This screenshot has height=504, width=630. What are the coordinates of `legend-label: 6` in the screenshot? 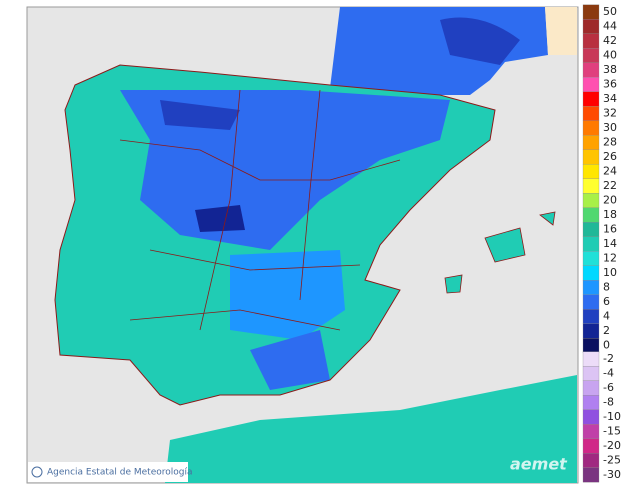 It's located at (606, 301).